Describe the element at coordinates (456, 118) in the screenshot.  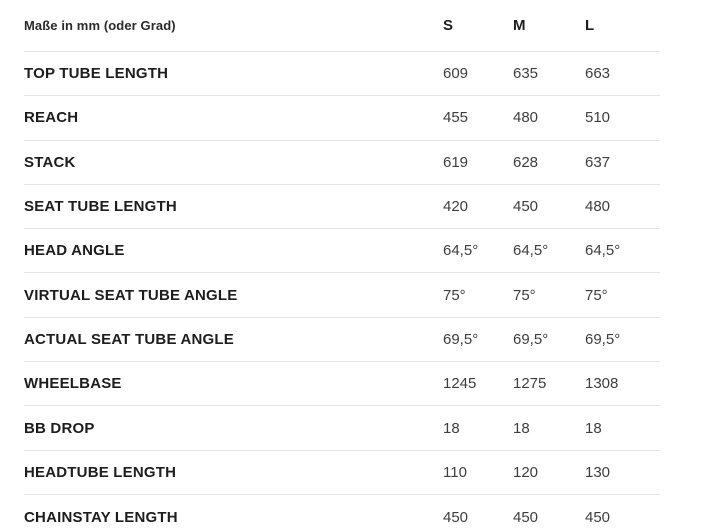
I see `row-value-s: 455` at that location.